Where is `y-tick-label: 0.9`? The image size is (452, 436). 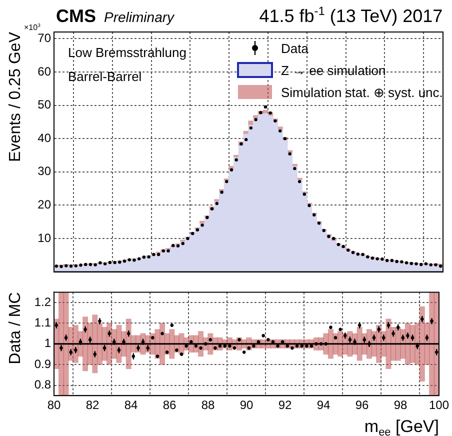
y-tick-label: 0.9 is located at coordinates (43, 363).